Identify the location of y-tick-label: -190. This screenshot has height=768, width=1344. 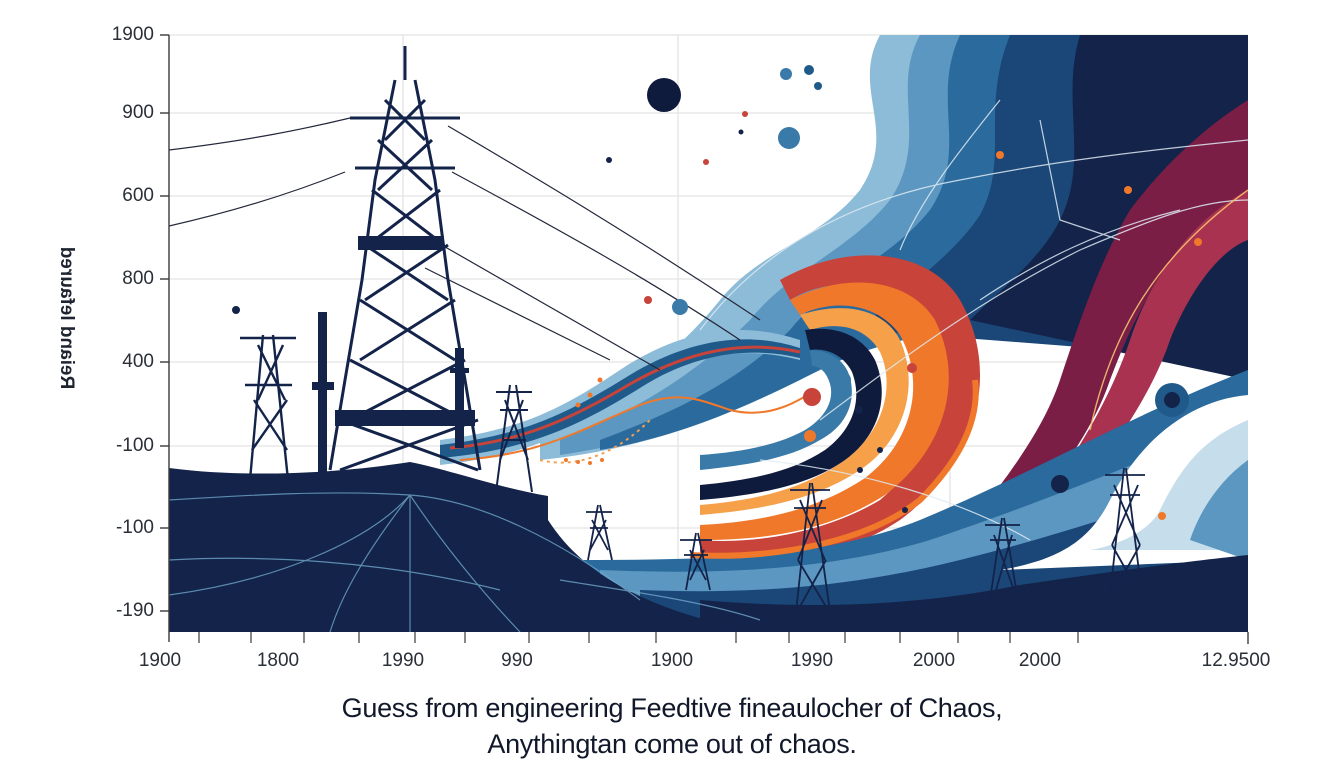
(134, 610).